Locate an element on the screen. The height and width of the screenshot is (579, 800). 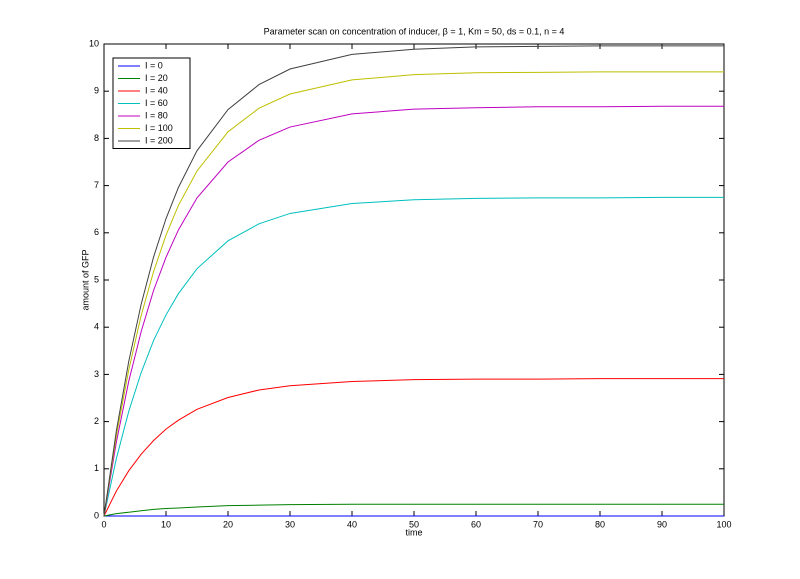
legend-label: I = 20 is located at coordinates (156, 78).